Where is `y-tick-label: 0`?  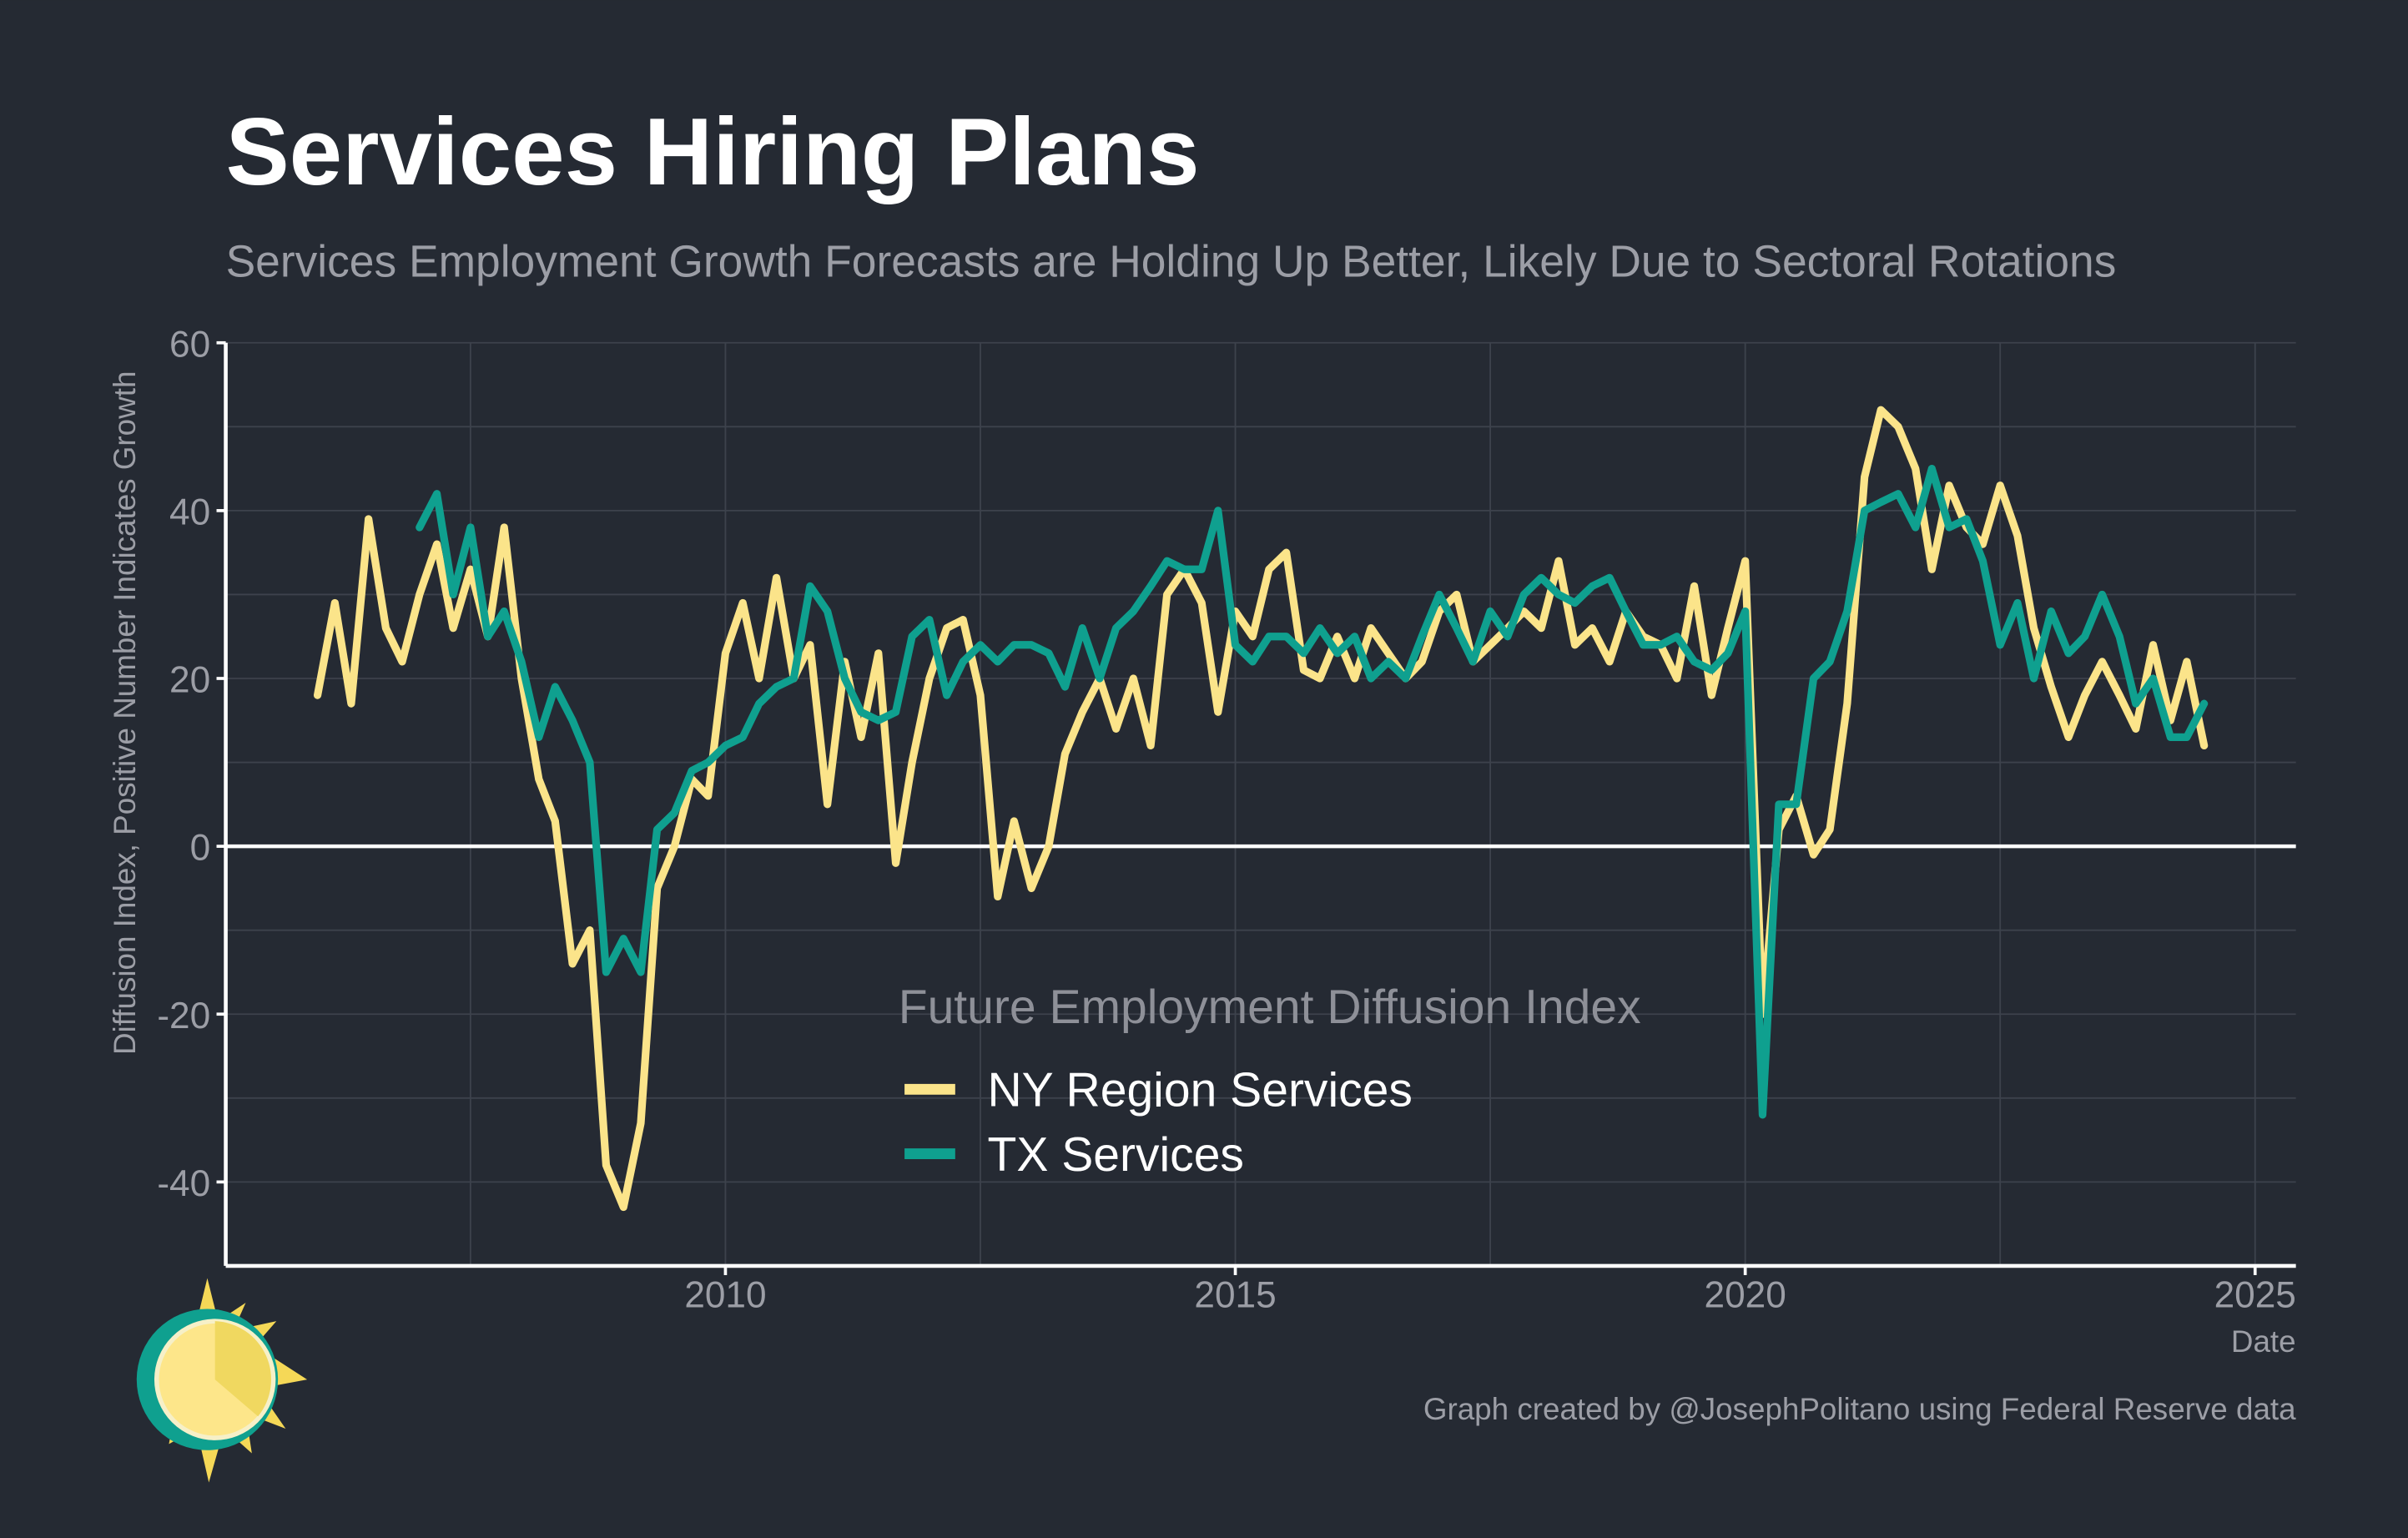
y-tick-label: 0 is located at coordinates (200, 848).